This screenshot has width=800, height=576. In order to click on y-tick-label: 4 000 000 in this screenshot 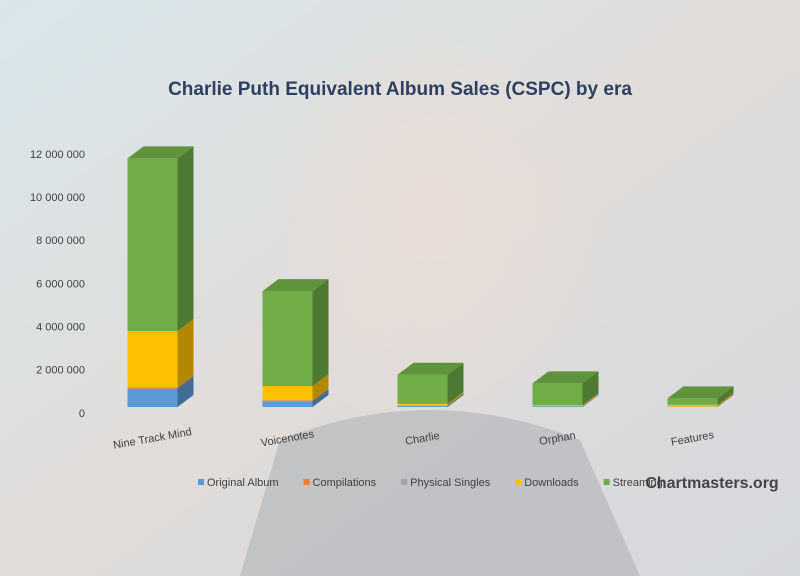, I will do `click(60, 328)`.